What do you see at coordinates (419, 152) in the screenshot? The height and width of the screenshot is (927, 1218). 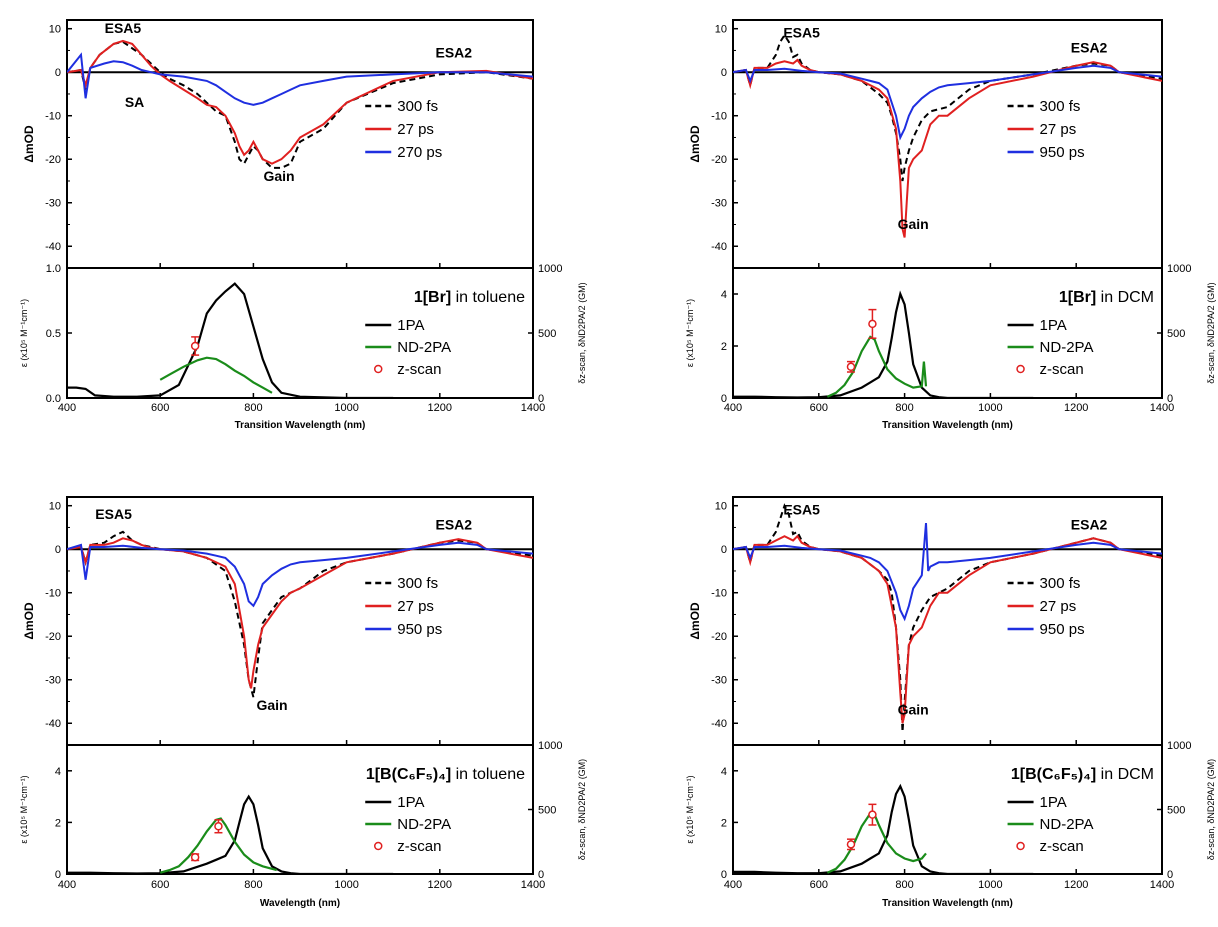 I see `legend-entry: 270 ps` at bounding box center [419, 152].